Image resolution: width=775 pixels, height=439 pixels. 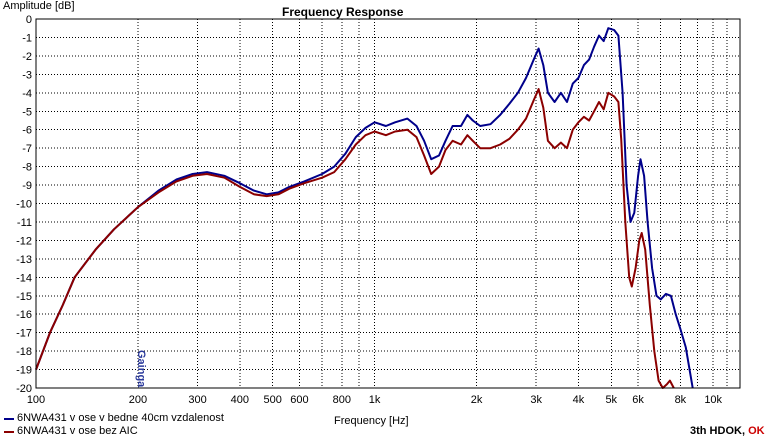 I want to click on x-tick-label: 1k, so click(x=375, y=400).